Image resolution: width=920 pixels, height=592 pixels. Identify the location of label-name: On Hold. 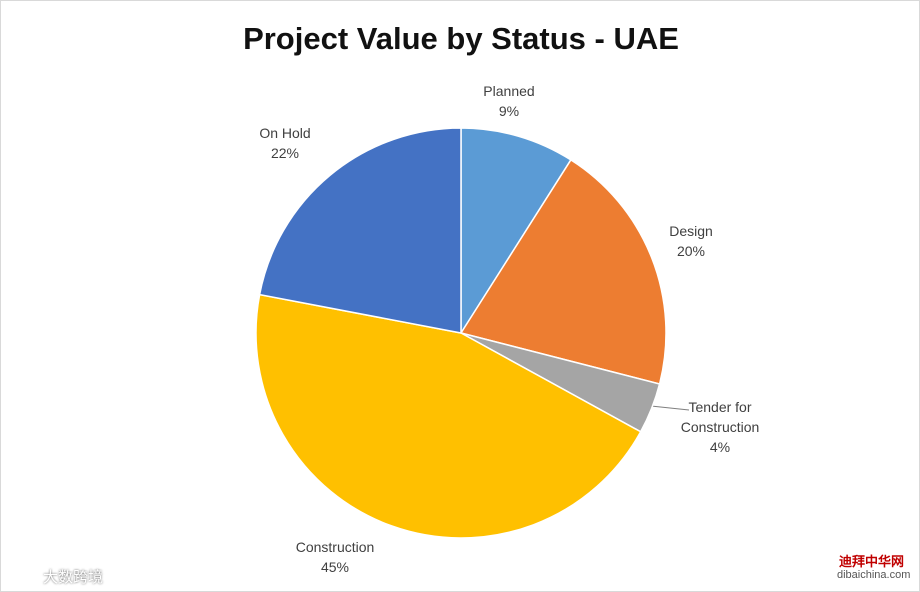
(285, 133).